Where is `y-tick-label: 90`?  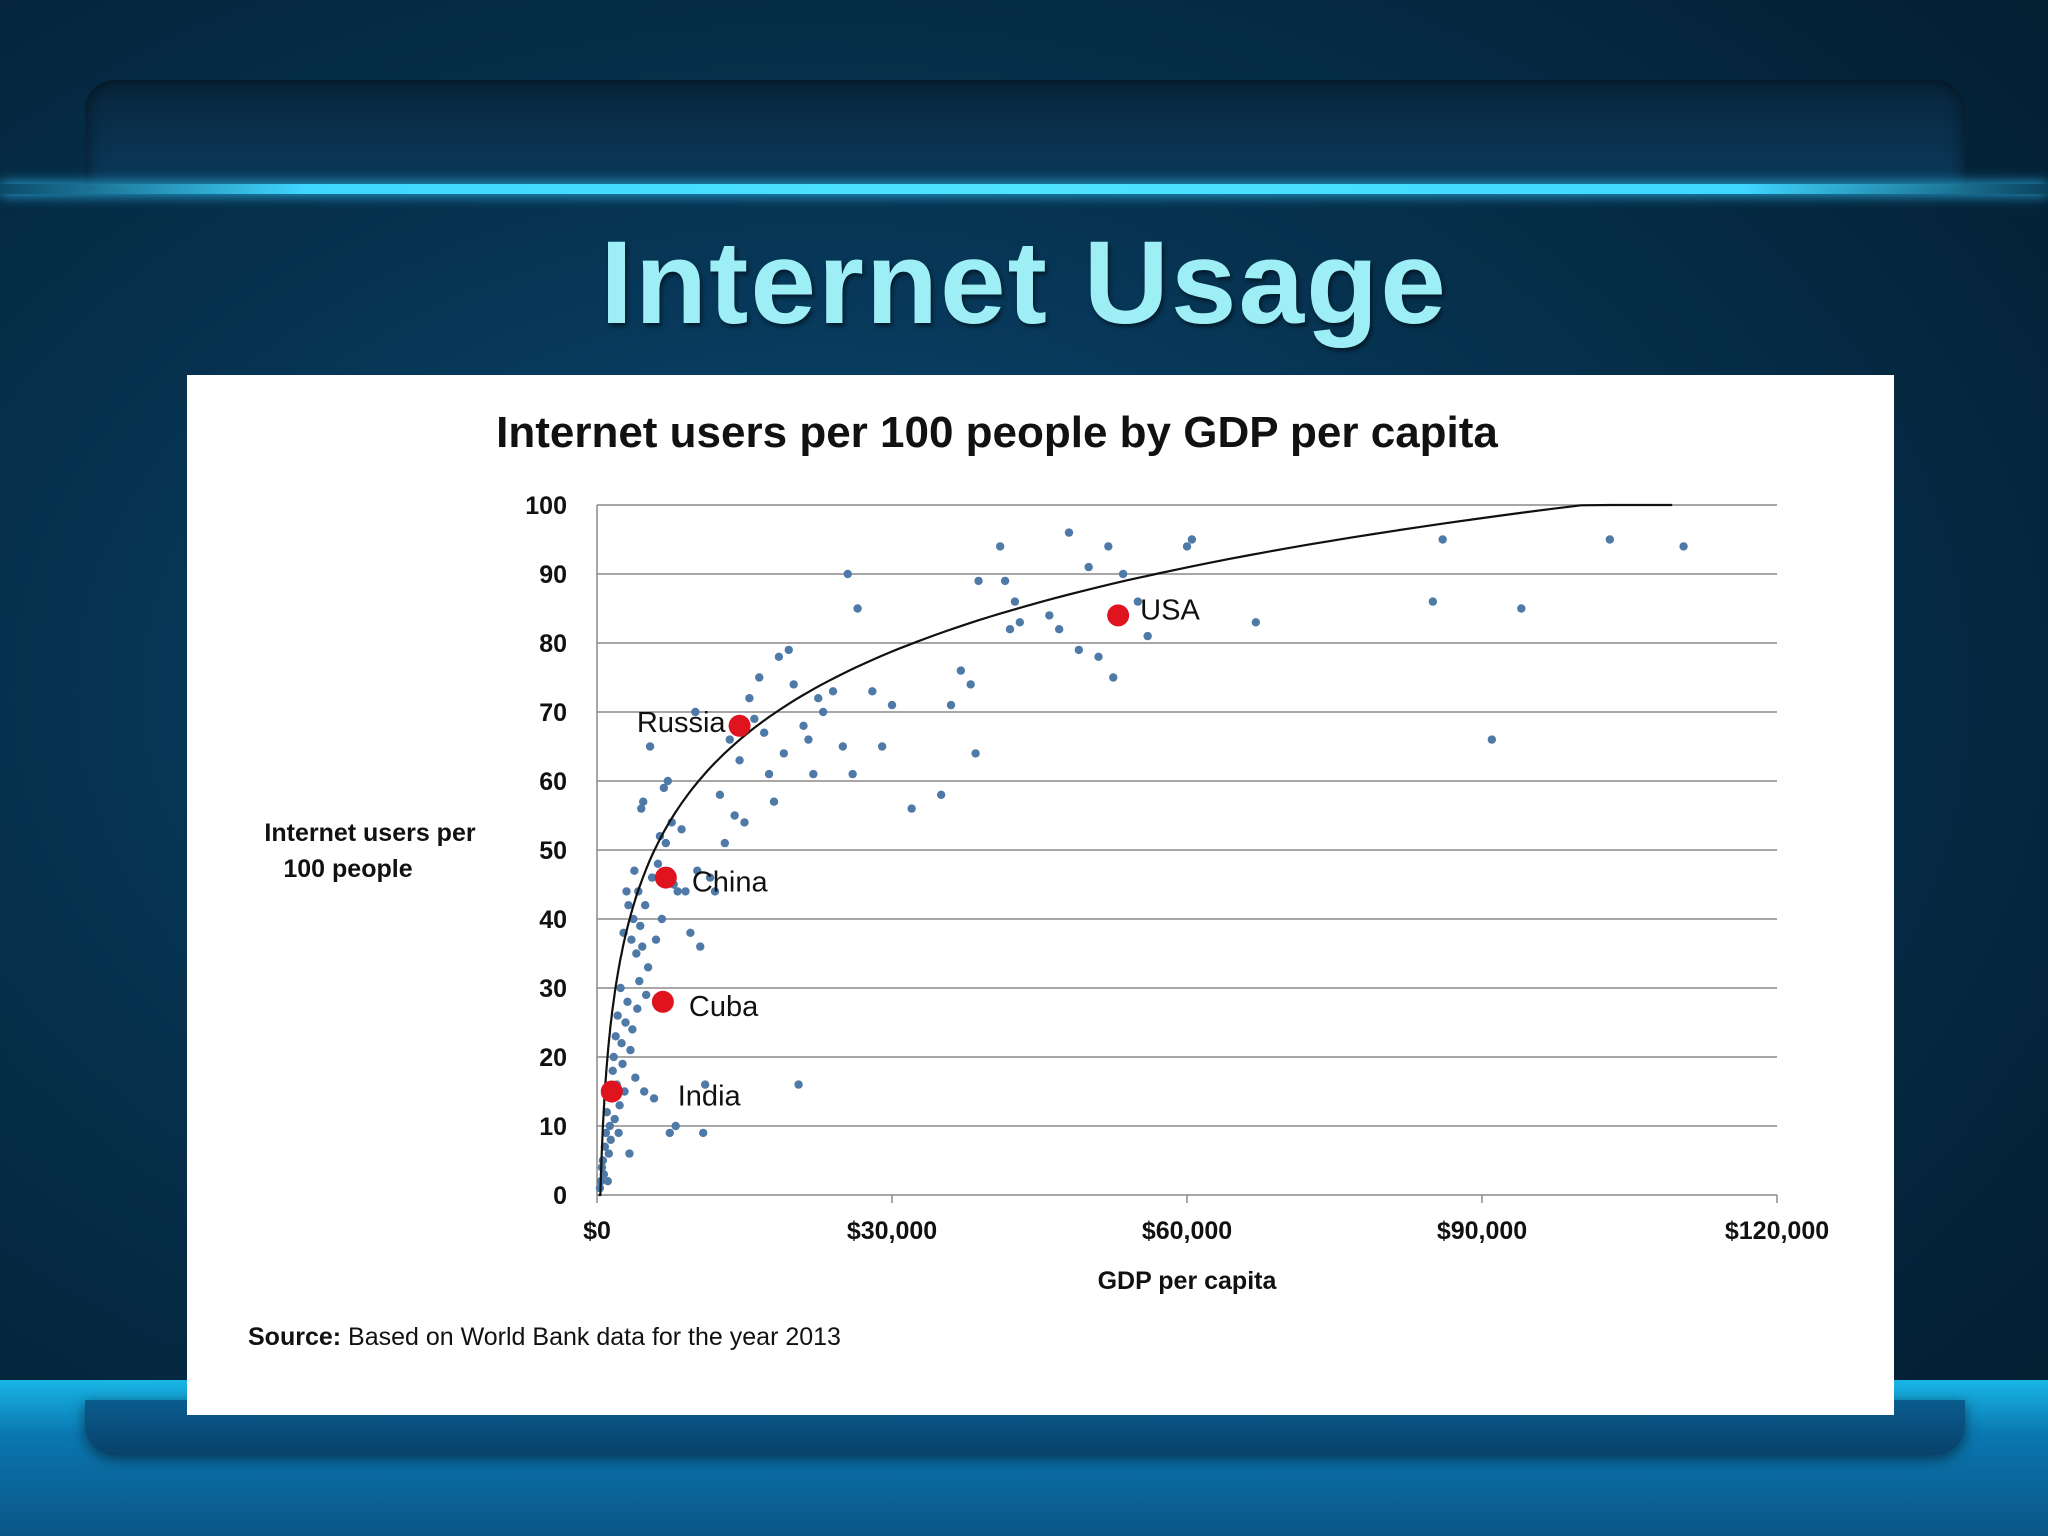
y-tick-label: 90 is located at coordinates (553, 575).